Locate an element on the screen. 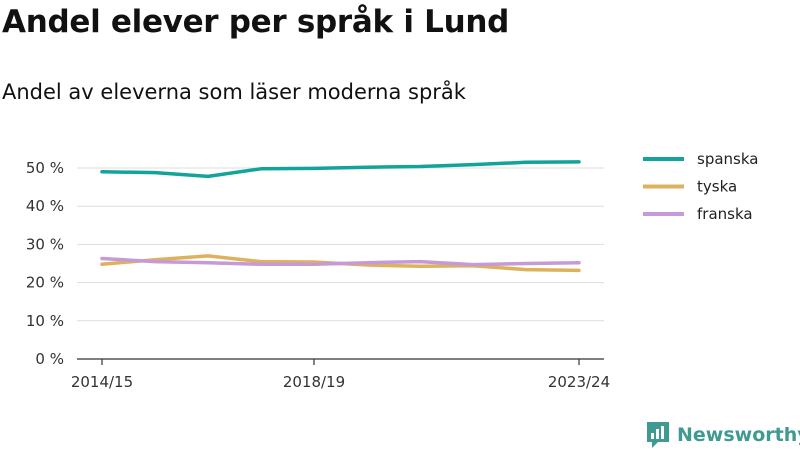 The height and width of the screenshot is (450, 800). legend-label-tyska: tyska is located at coordinates (717, 187).